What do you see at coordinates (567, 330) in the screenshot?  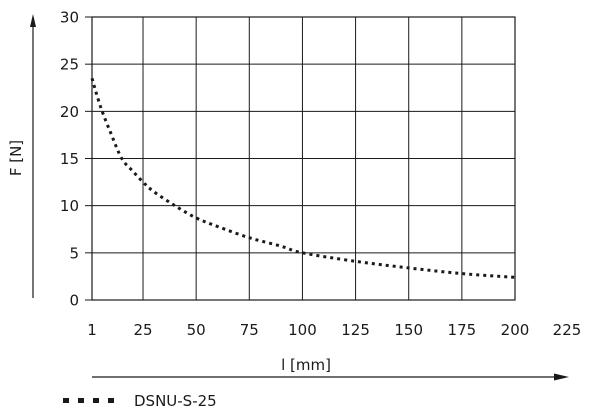 I see `x-tick-label: 225` at bounding box center [567, 330].